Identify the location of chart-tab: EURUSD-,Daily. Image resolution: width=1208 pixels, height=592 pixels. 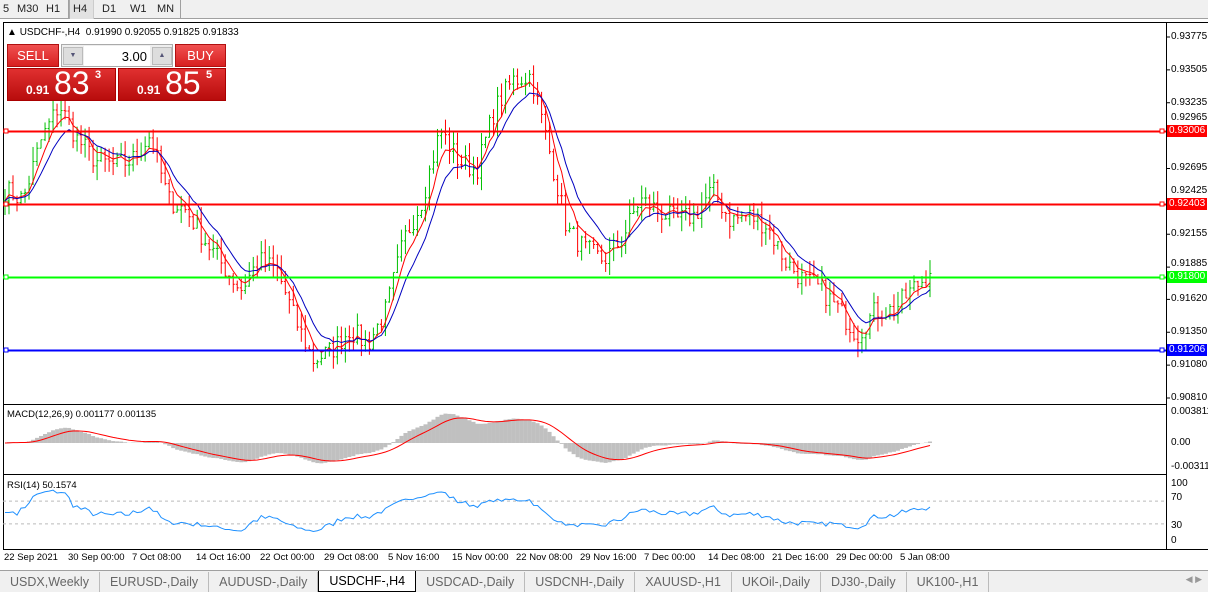
(155, 582).